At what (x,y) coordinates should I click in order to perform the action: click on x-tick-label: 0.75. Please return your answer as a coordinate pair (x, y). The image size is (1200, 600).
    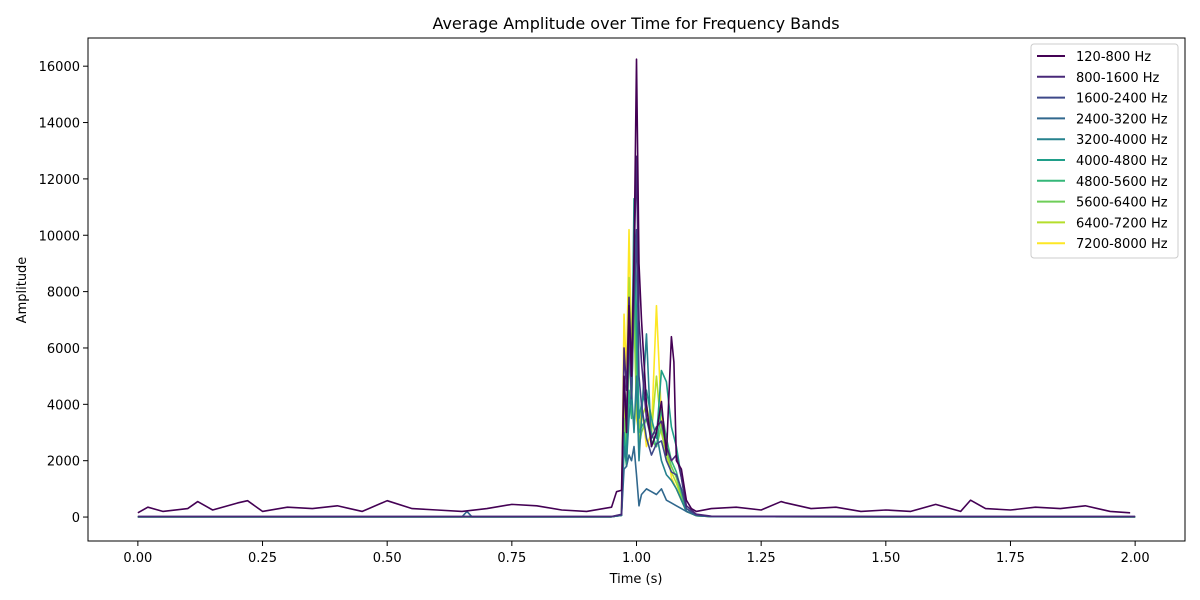
    Looking at the image, I should click on (511, 558).